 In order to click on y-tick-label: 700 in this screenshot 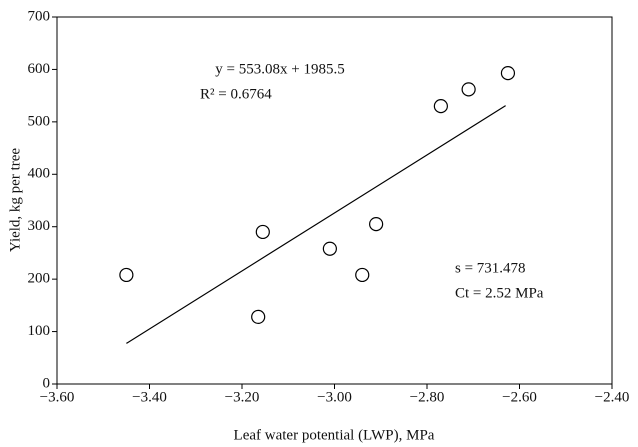, I will do `click(39, 16)`.